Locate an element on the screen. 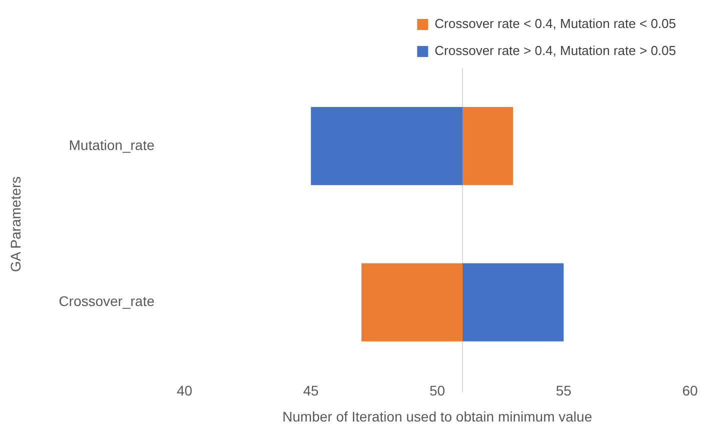 The width and height of the screenshot is (712, 436). x-tick-label: 60 is located at coordinates (690, 390).